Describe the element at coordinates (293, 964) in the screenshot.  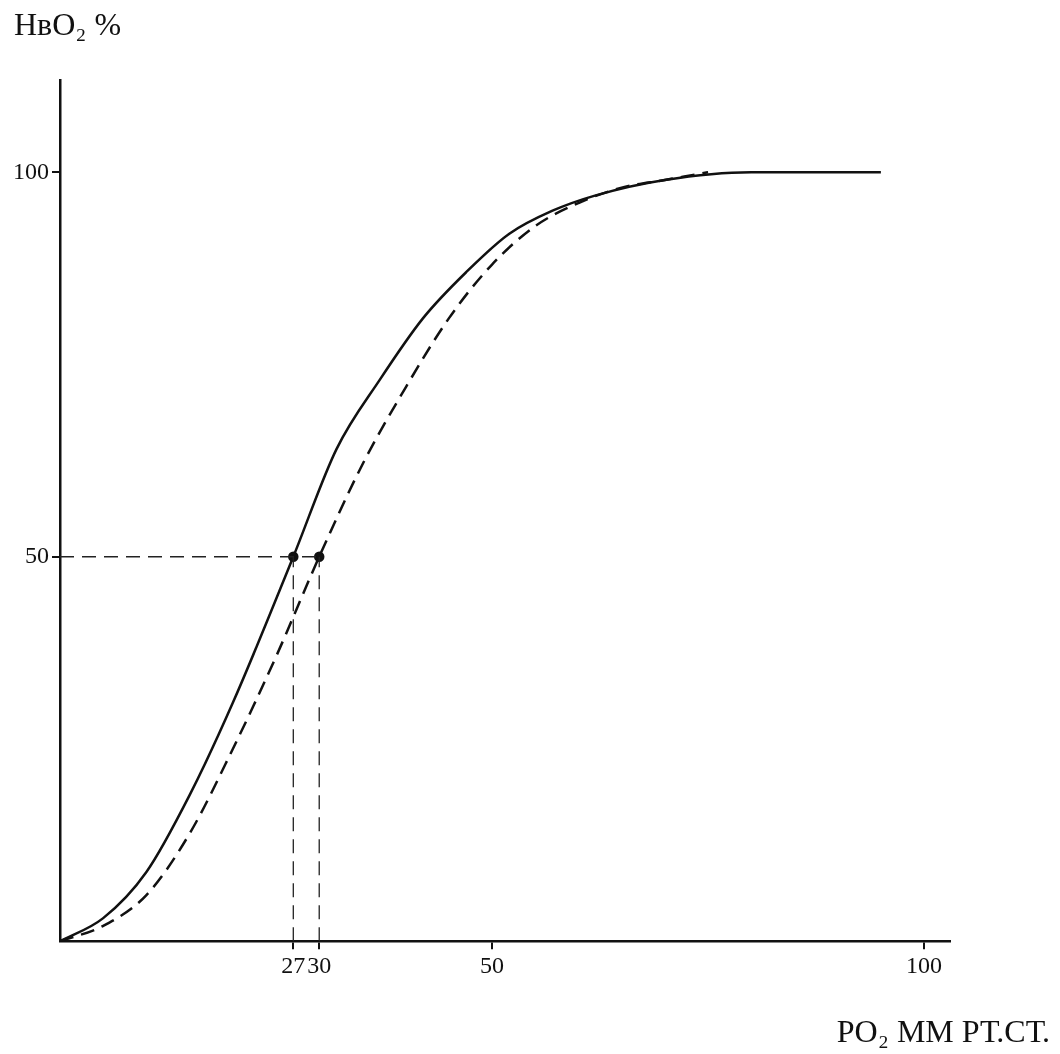
I see `x-tick-label: 27` at that location.